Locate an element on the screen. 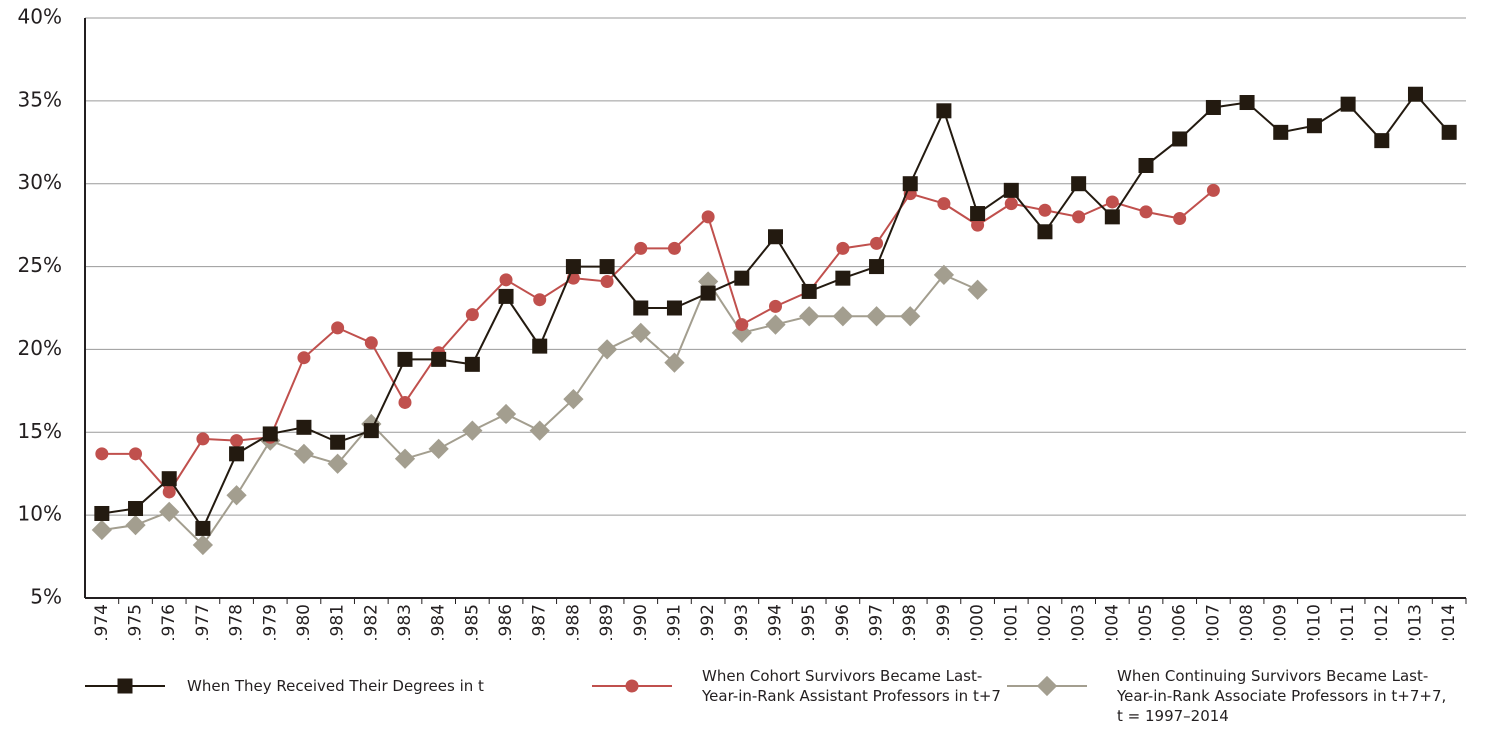 The height and width of the screenshot is (735, 1486). x-tick-label: 1984 is located at coordinates (439, 622).